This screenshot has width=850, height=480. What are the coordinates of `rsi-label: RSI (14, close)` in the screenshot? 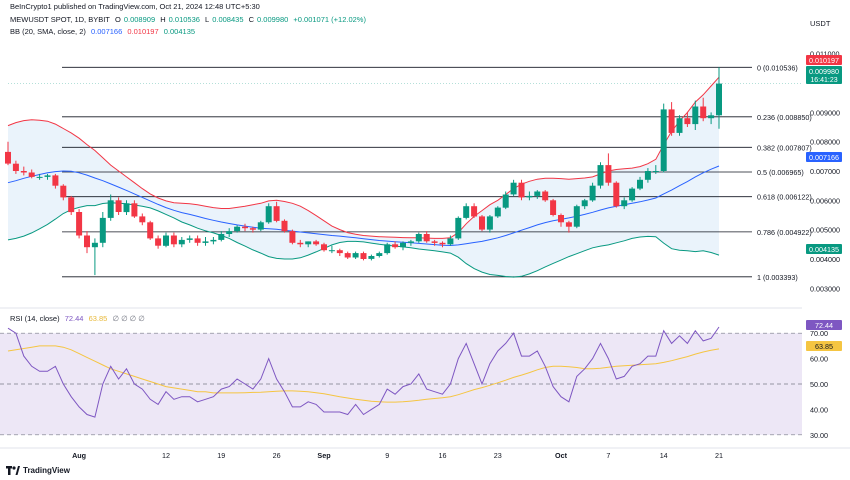 It's located at (35, 318).